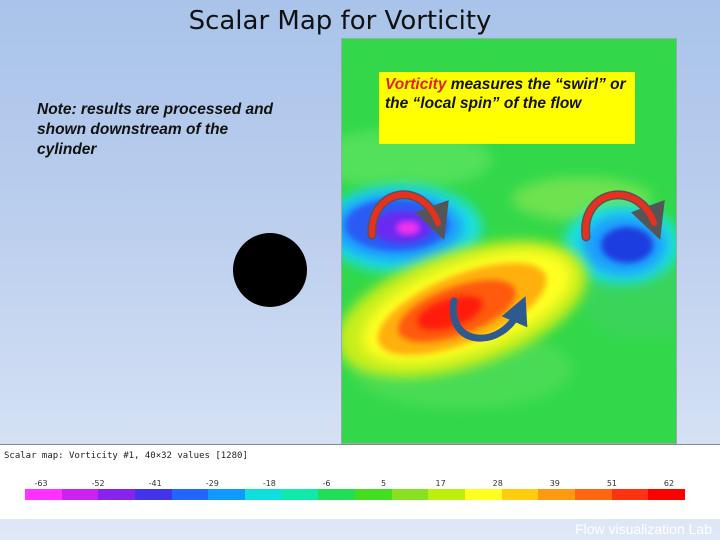 The width and height of the screenshot is (720, 540). I want to click on scale-tick-label: -63, so click(41, 483).